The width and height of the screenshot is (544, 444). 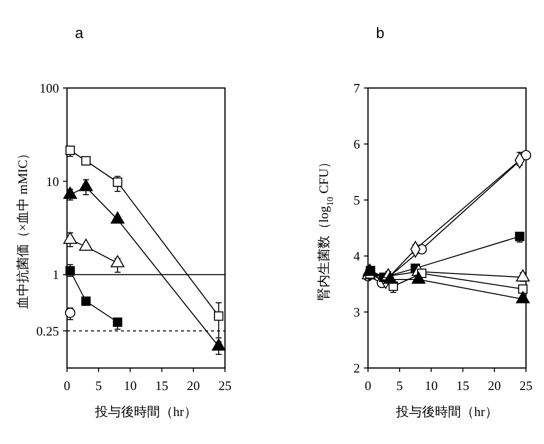 What do you see at coordinates (357, 88) in the screenshot?
I see `y-tick-label: 7` at bounding box center [357, 88].